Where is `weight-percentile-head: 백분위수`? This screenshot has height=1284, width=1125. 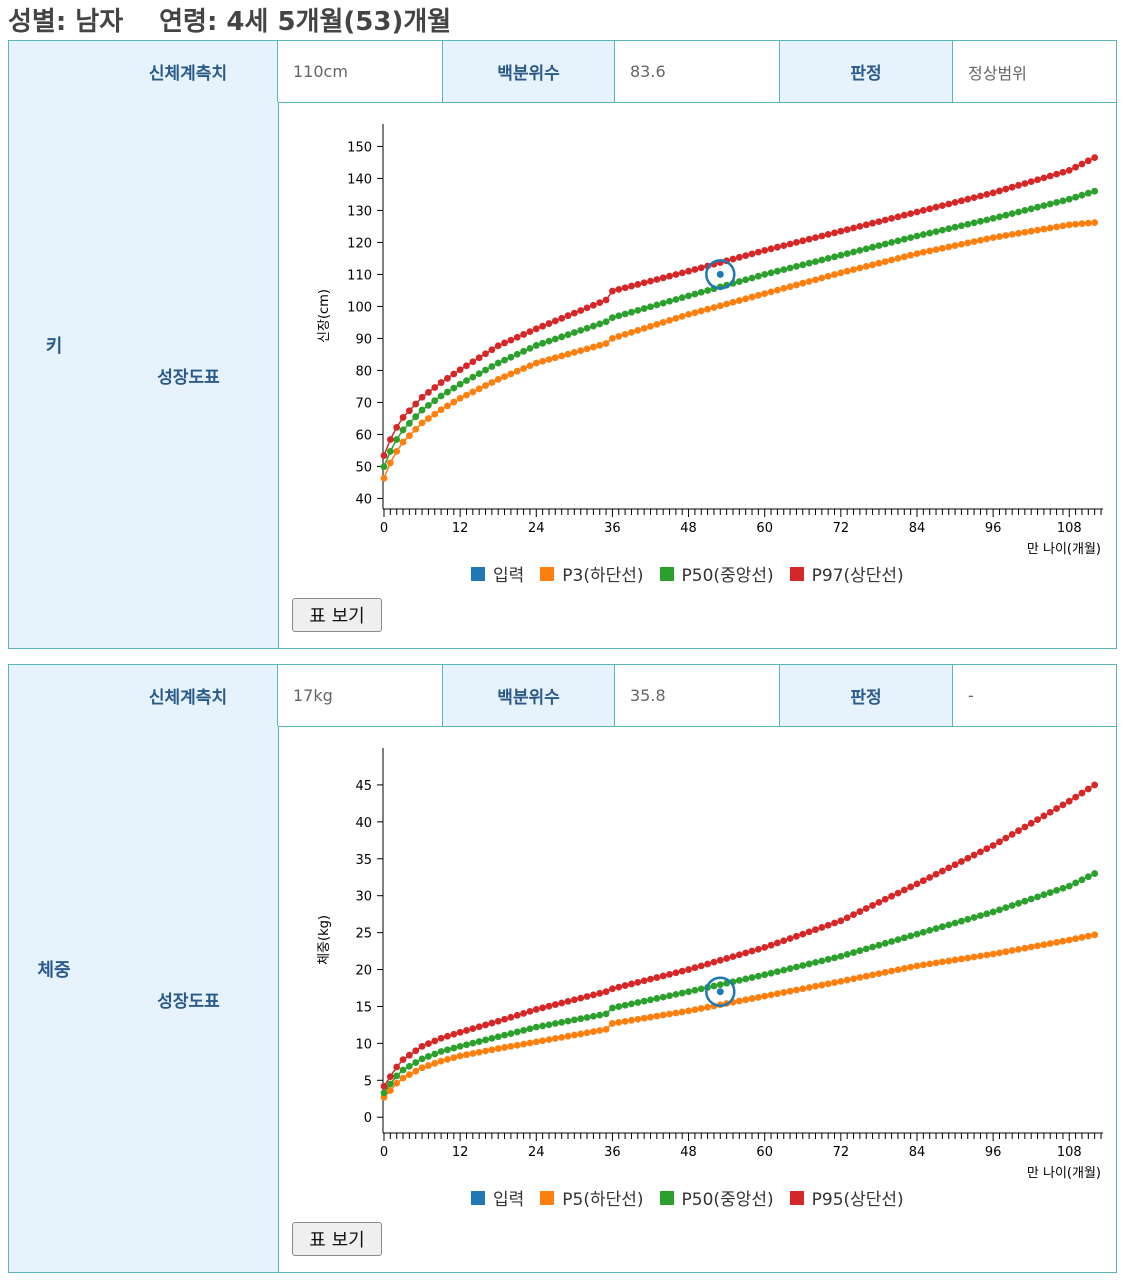
weight-percentile-head: 백분위수 is located at coordinates (529, 695).